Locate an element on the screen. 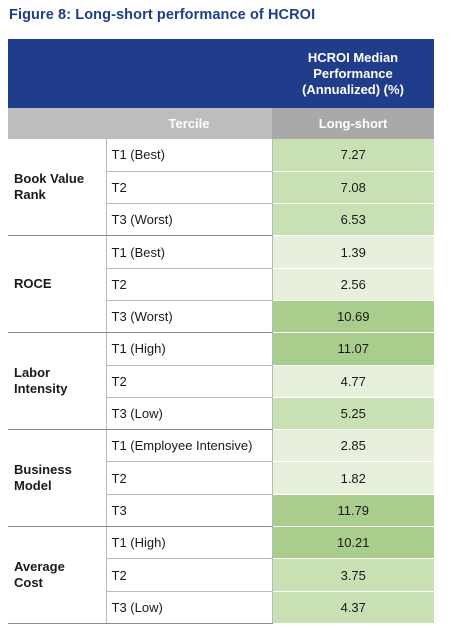  table-row: Labor Intensity T1 (High) 11.07 is located at coordinates (221, 381).